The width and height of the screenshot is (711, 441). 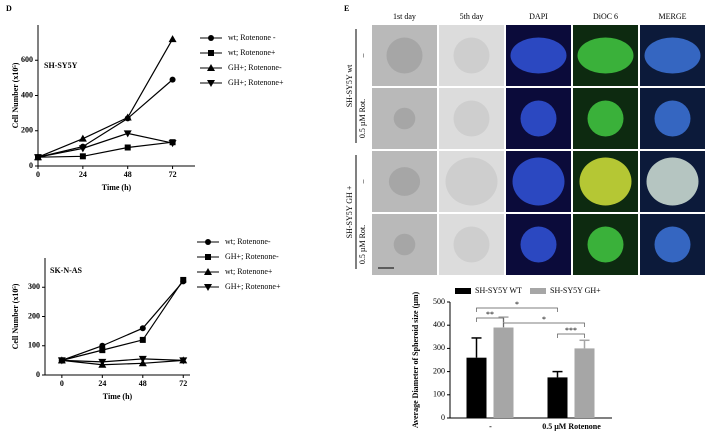 What do you see at coordinates (66, 270) in the screenshot?
I see `chart-title: SK-N-AS` at bounding box center [66, 270].